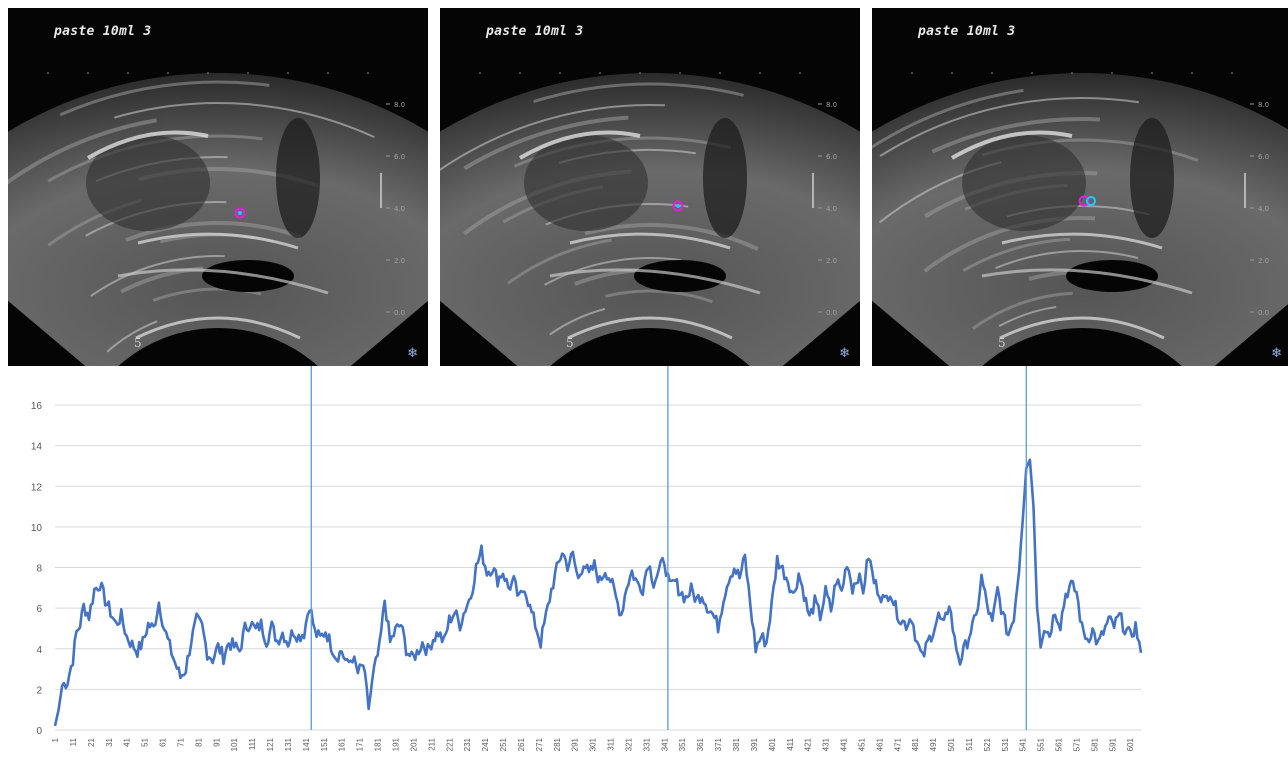 The width and height of the screenshot is (1288, 762). I want to click on x-tick-label: 551, so click(1041, 744).